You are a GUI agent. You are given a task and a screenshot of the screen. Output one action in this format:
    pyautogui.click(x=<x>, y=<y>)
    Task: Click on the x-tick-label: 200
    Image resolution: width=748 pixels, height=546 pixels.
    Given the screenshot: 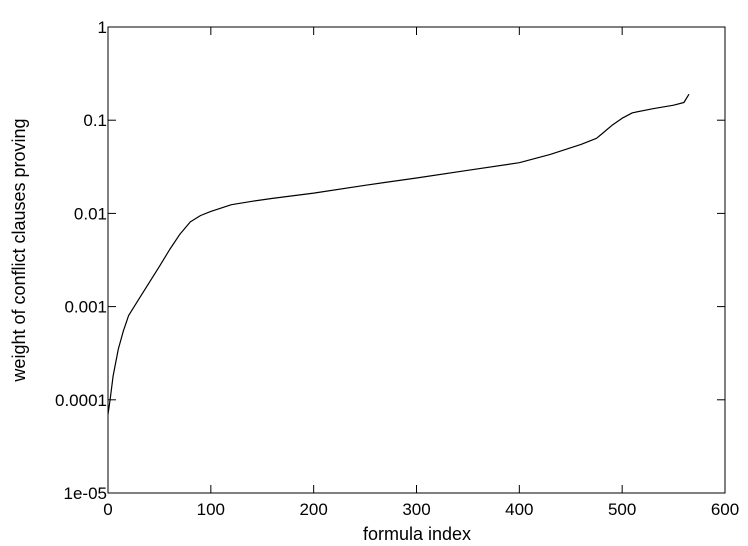 What is the action you would take?
    pyautogui.click(x=313, y=509)
    